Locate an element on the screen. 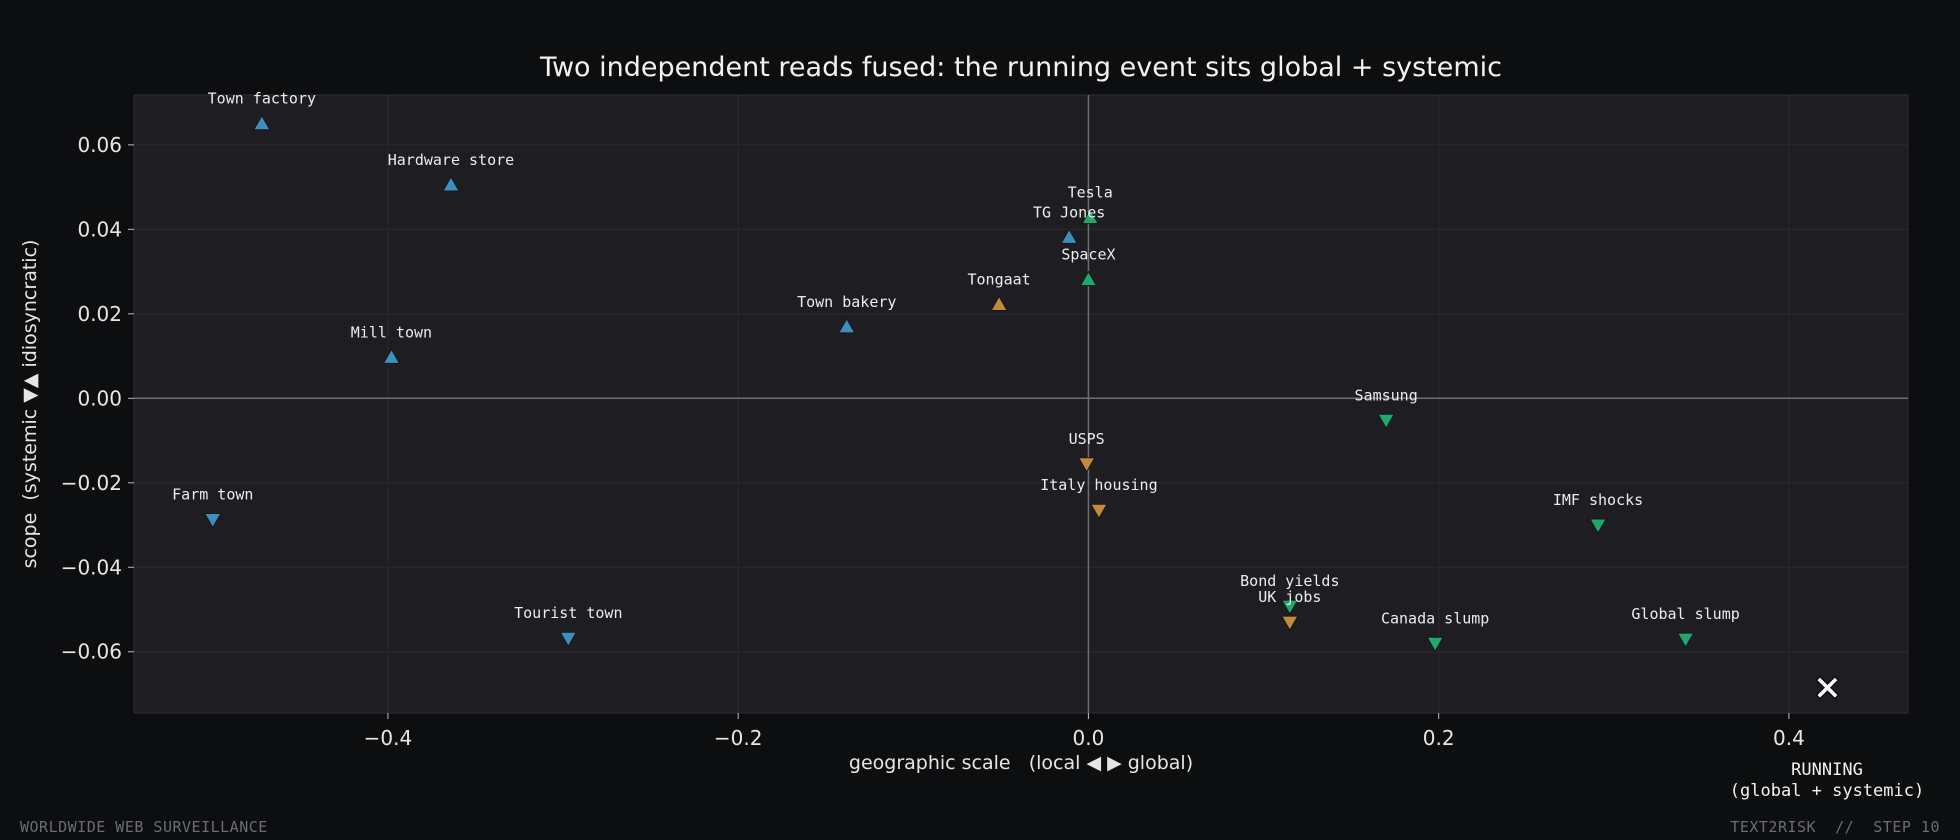  point-label: IMF shocks is located at coordinates (1598, 500).